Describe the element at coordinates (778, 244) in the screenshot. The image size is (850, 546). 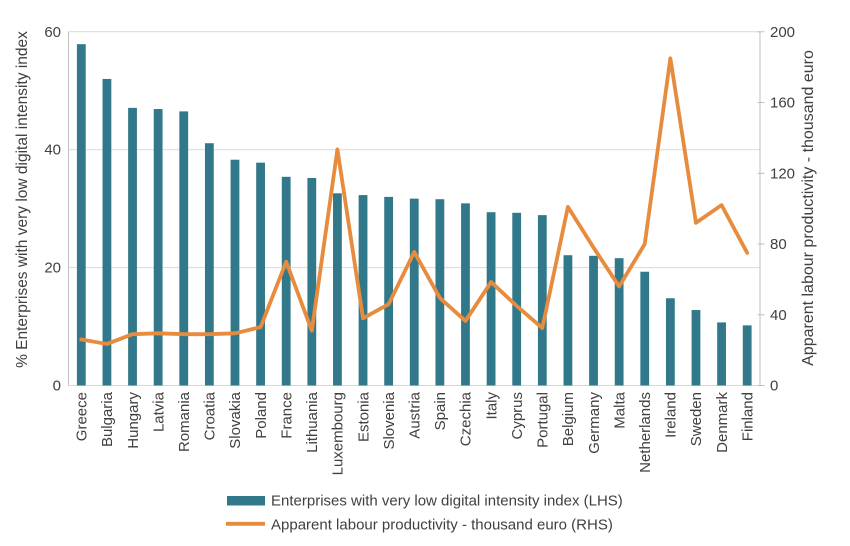
I see `svg-text: 80` at that location.